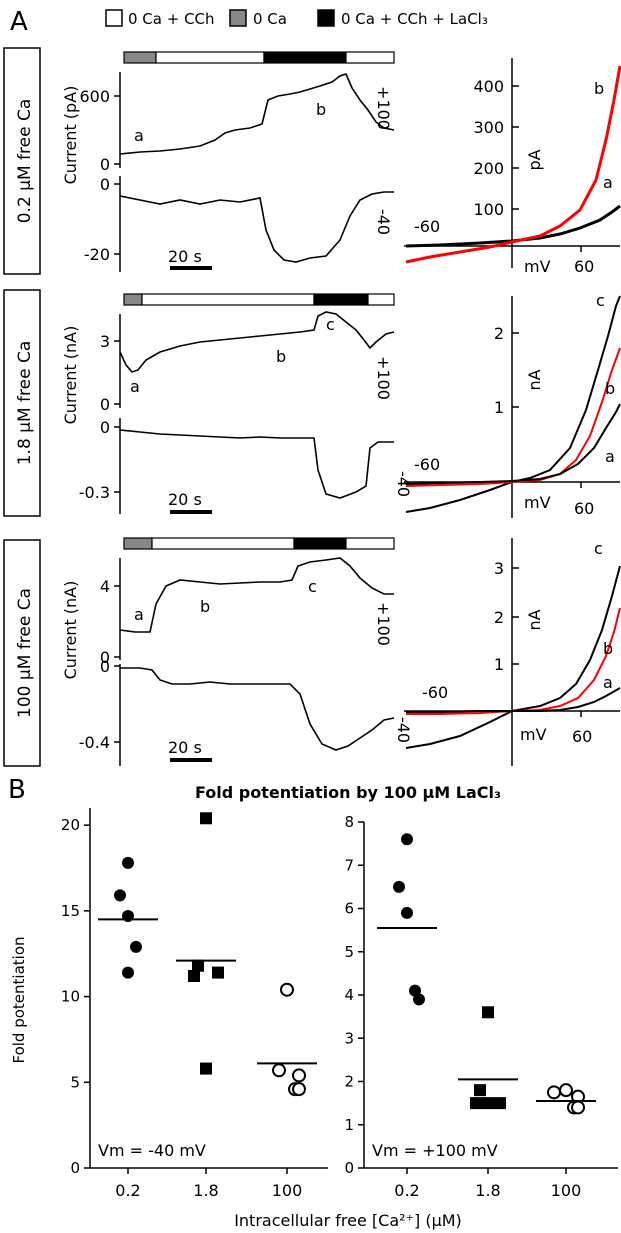  Describe the element at coordinates (194, 1004) in the screenshot. I see `scatter-chart-vm-minus40: 0 5 10 15 20 0.2 1.8 100 Vm = -40 mV` at that location.